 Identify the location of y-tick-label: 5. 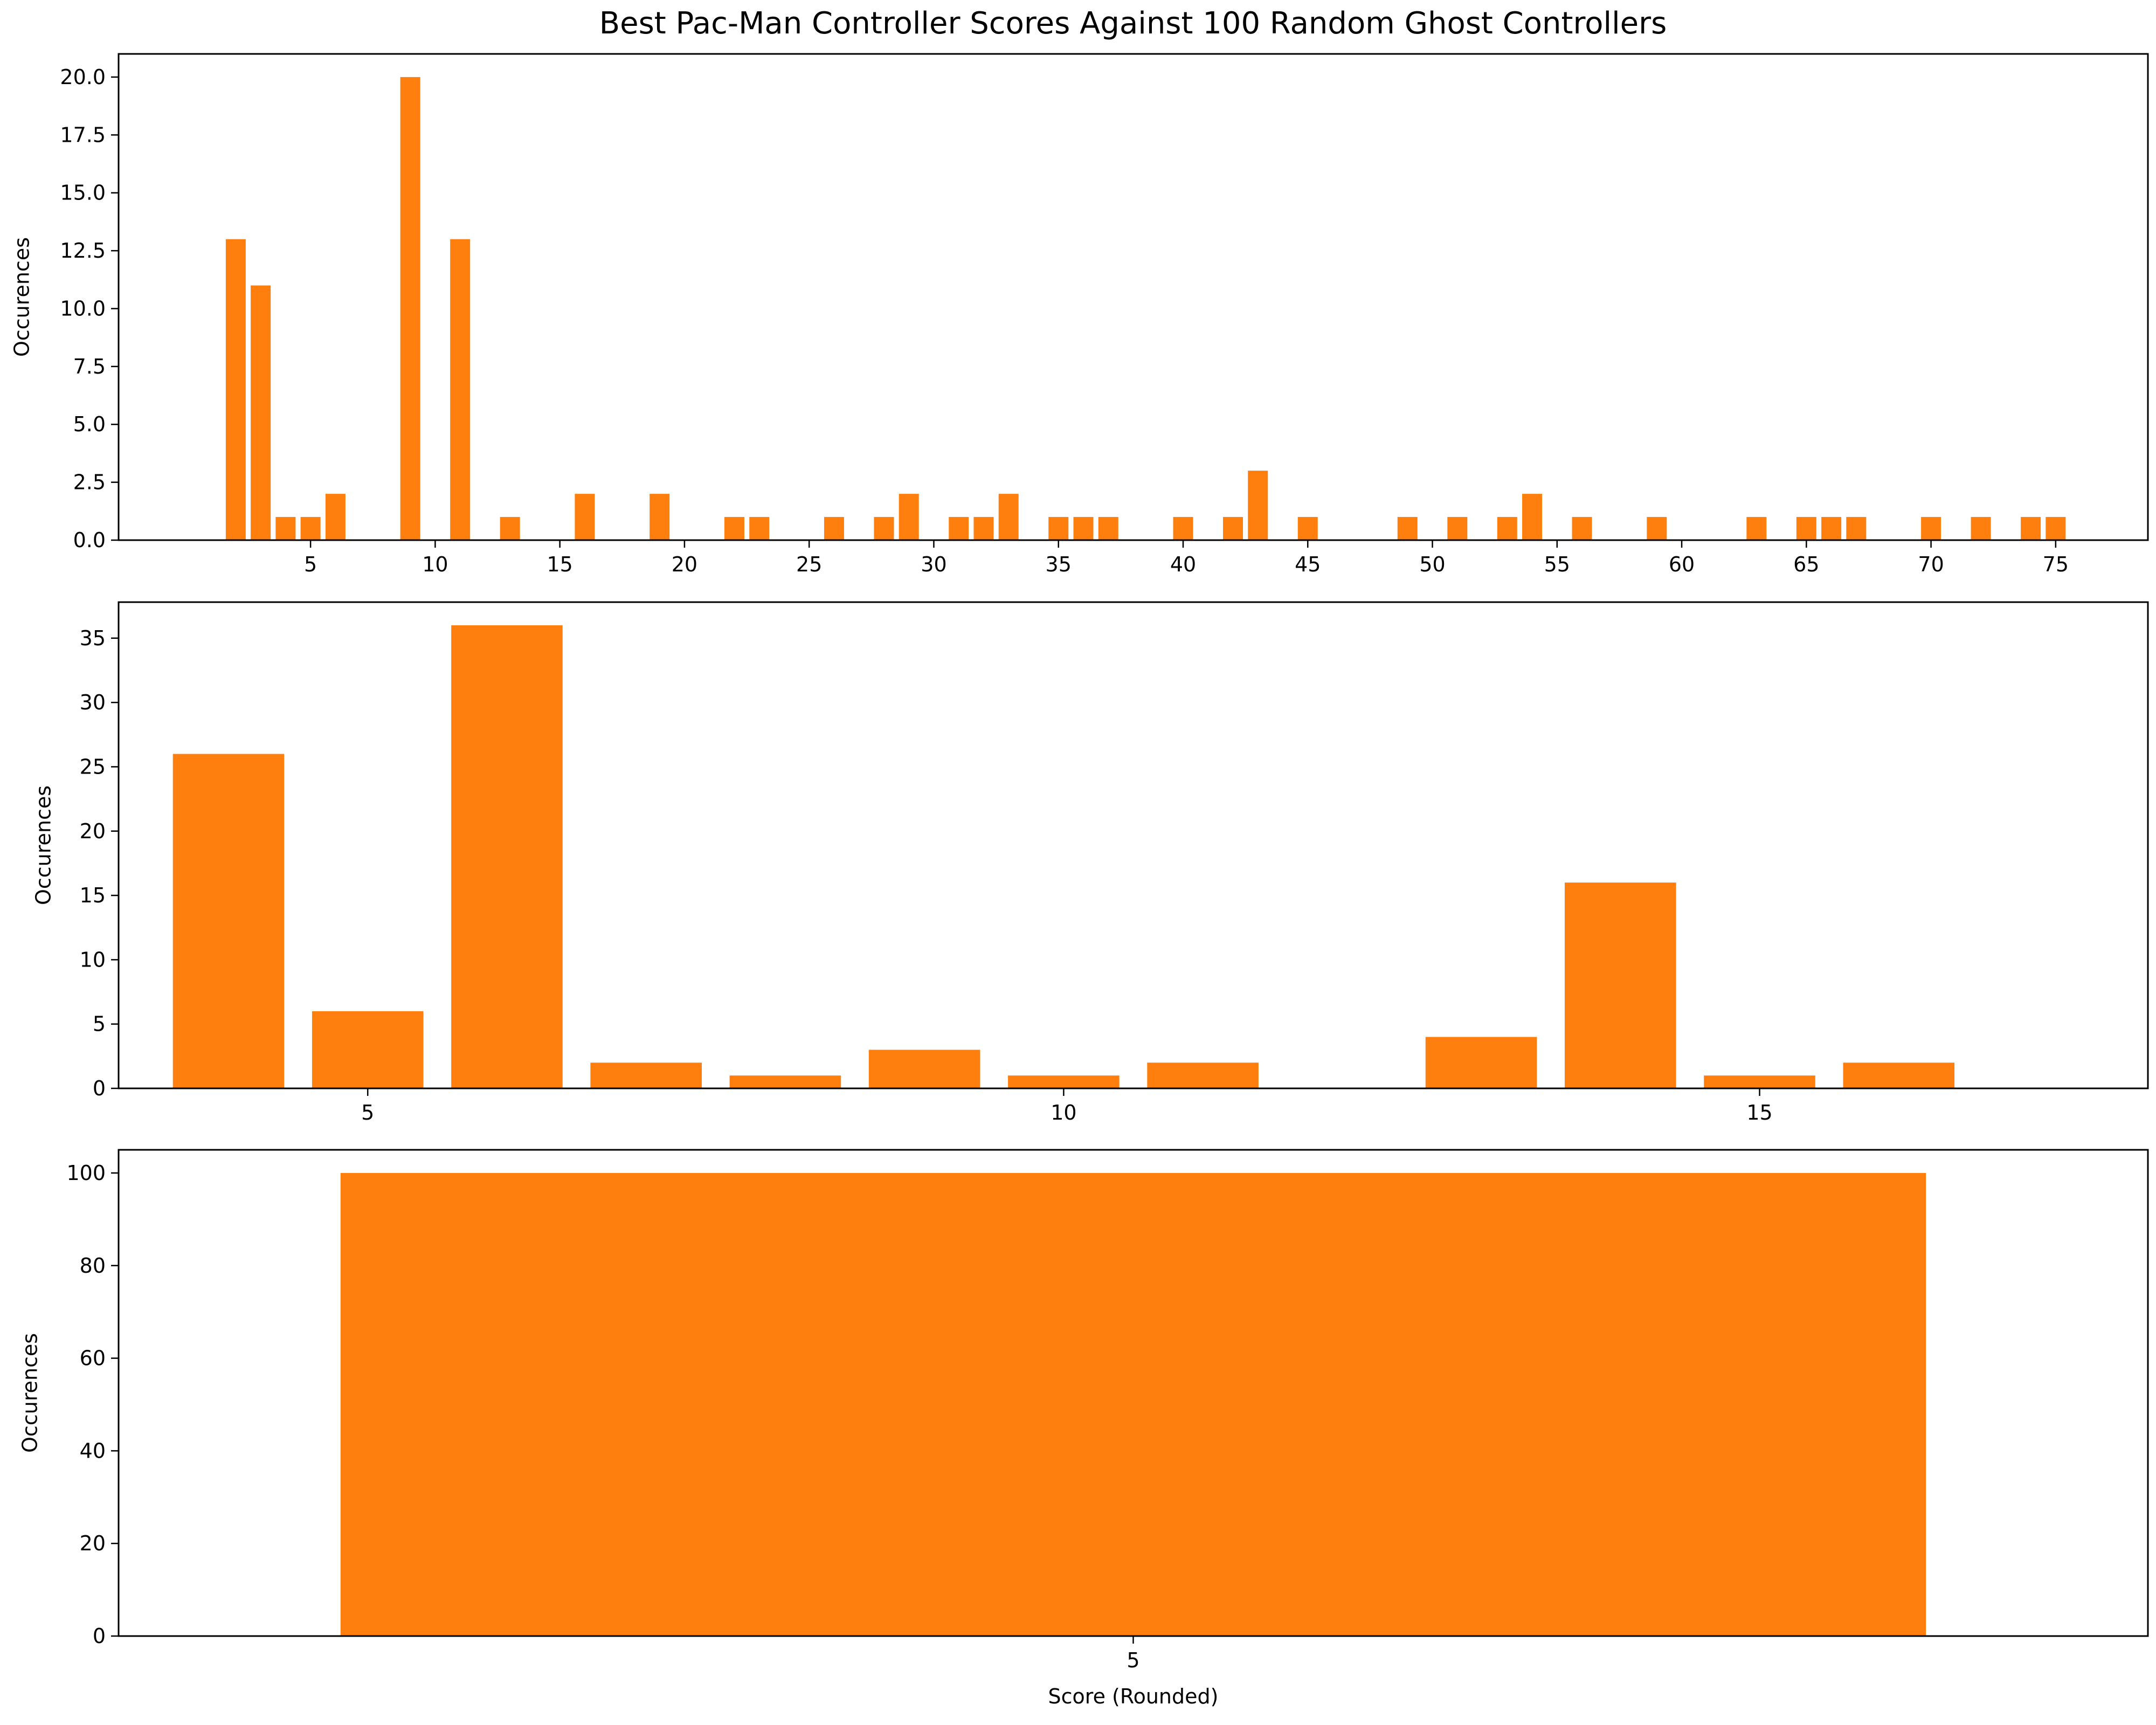
(99, 1024).